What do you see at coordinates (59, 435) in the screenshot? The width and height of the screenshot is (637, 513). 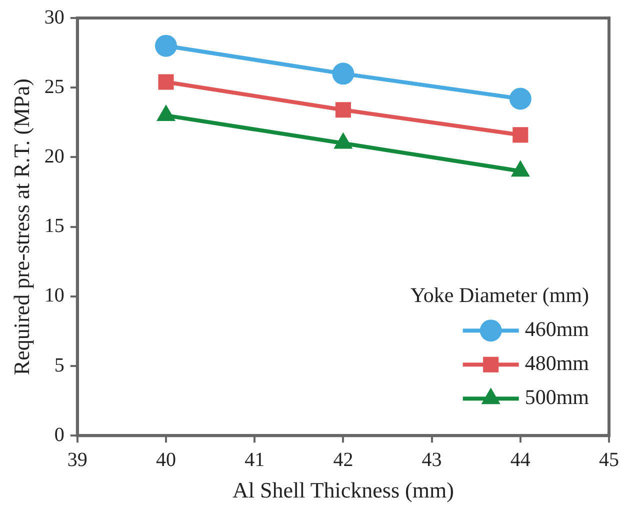 I see `y-tick-label: 0` at bounding box center [59, 435].